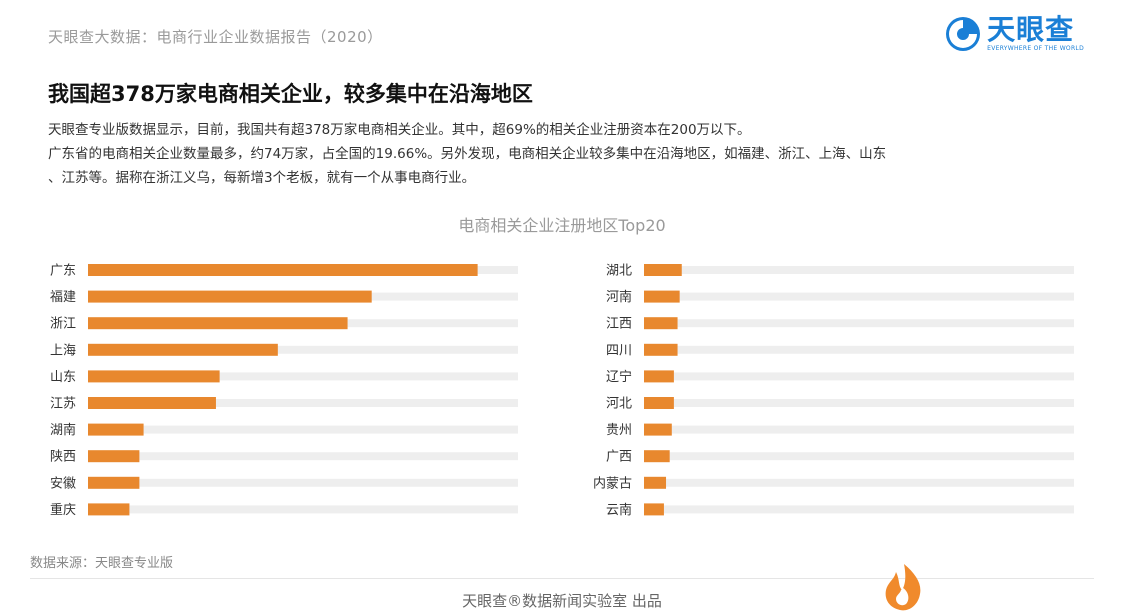  What do you see at coordinates (102, 563) in the screenshot?
I see `data-source: 数据来源：天眼查专业版` at bounding box center [102, 563].